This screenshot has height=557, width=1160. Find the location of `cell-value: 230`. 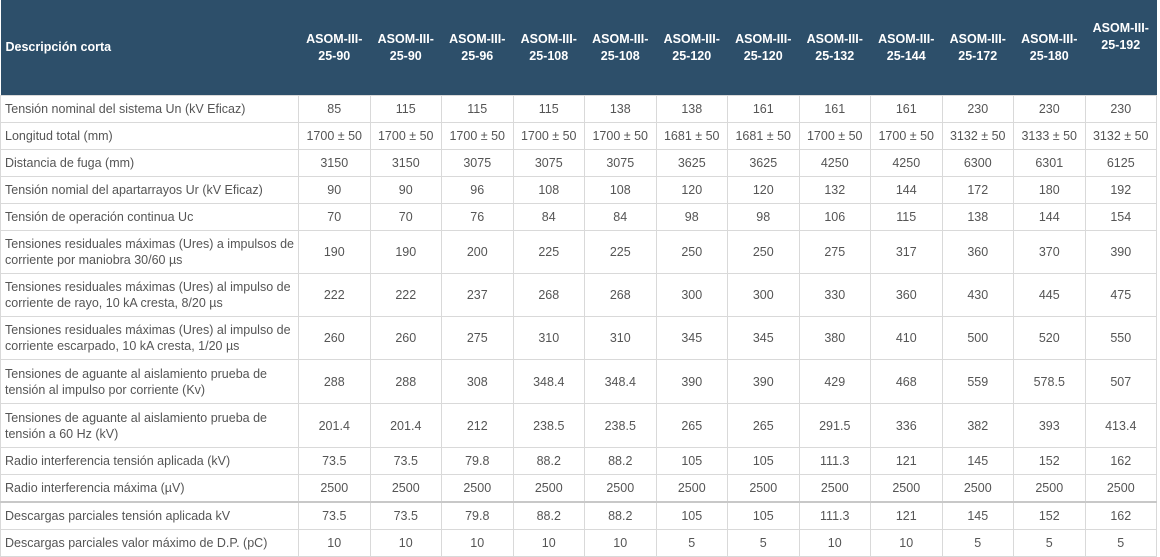

cell-value: 230 is located at coordinates (1120, 109).